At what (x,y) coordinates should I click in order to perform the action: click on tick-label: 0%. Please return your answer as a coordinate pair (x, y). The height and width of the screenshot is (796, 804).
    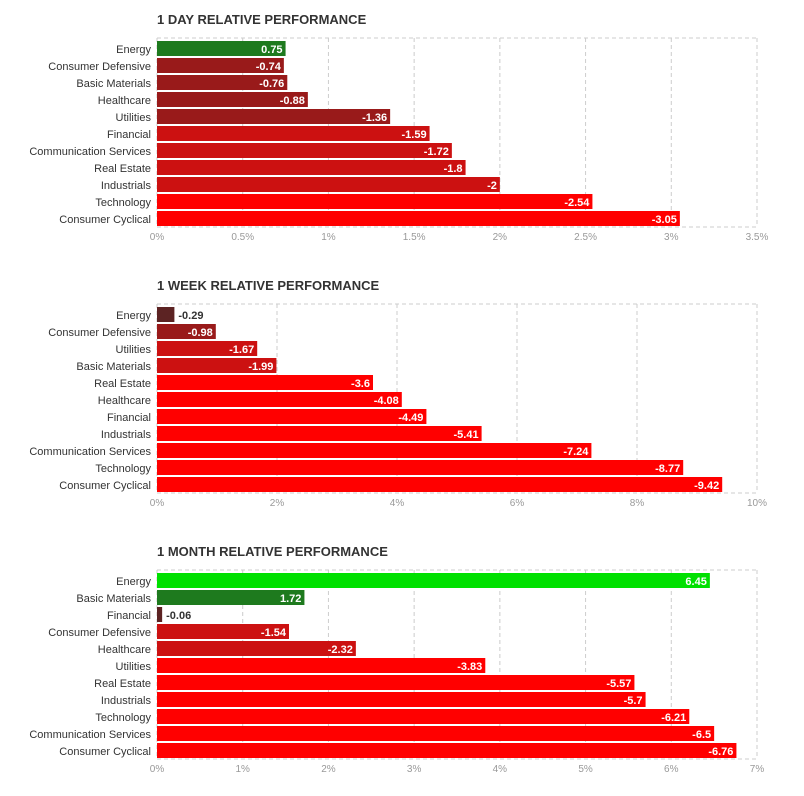
    Looking at the image, I should click on (157, 237).